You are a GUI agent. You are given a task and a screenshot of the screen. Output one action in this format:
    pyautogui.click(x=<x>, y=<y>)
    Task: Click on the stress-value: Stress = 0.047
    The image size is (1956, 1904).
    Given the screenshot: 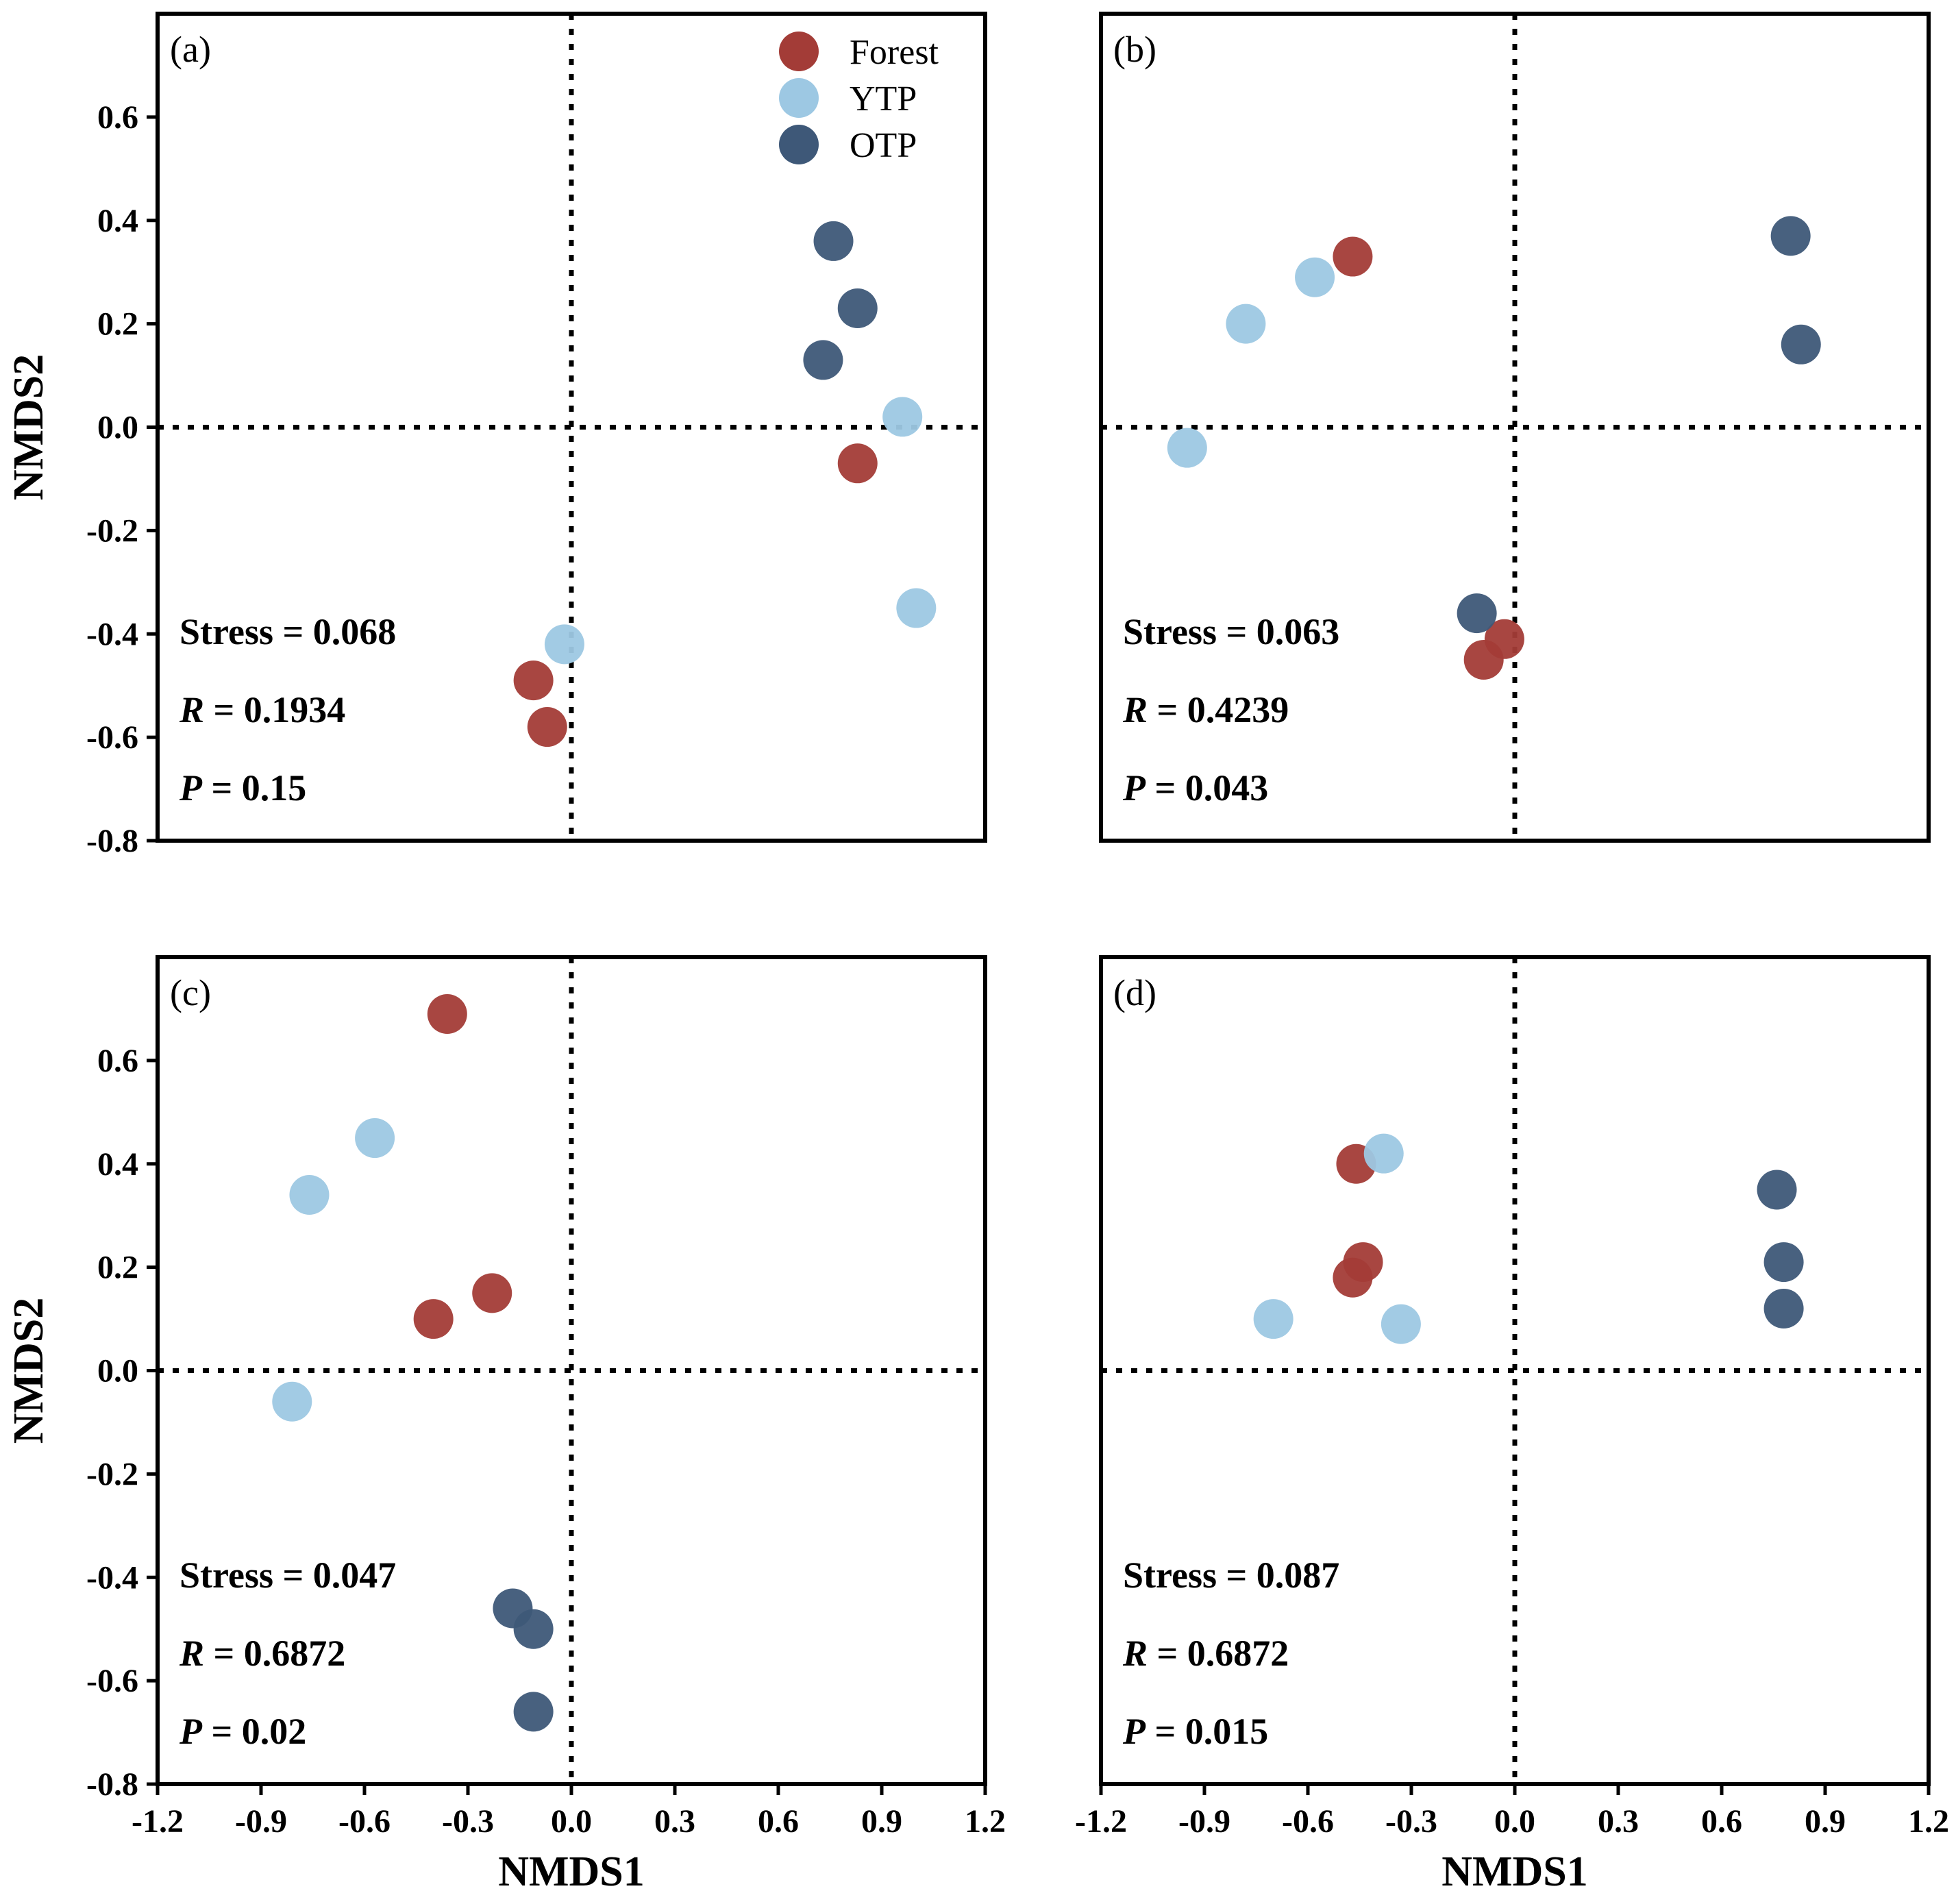 What is the action you would take?
    pyautogui.click(x=287, y=1575)
    